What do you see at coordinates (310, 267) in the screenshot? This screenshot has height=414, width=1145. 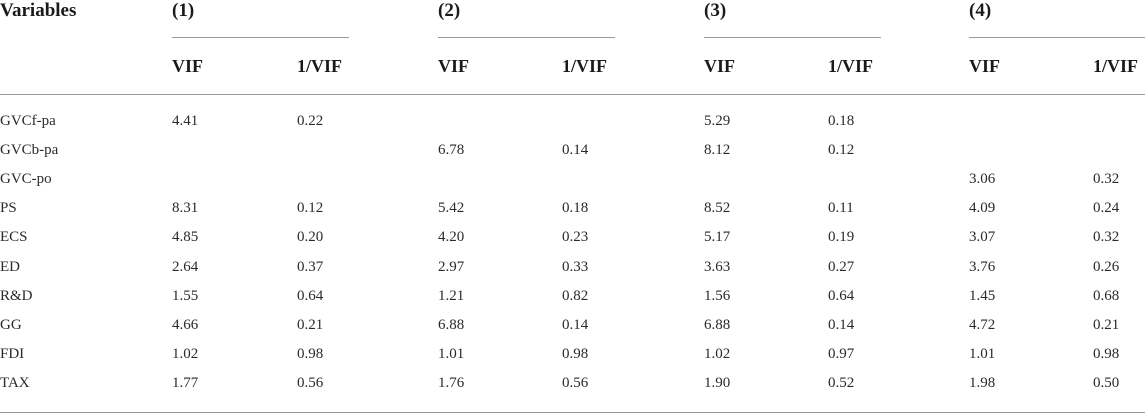 I see `inv-vif-cell: 0.37` at bounding box center [310, 267].